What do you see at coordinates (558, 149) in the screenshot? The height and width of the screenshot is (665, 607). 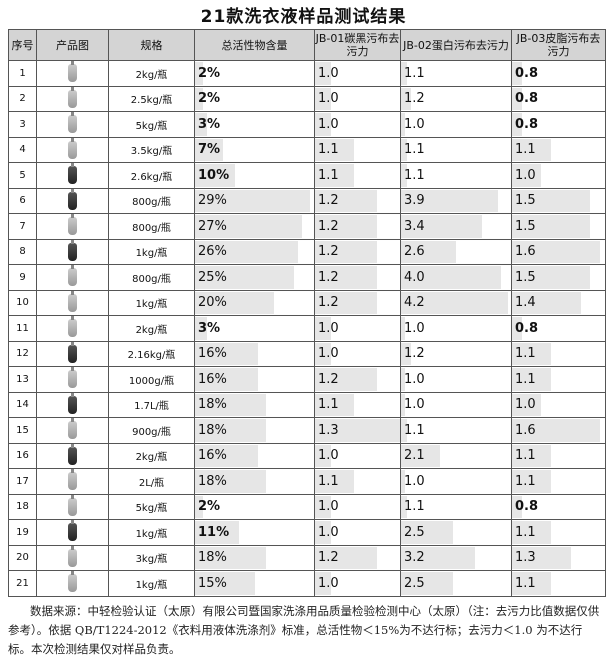 I see `jb03-cell: 1.1` at bounding box center [558, 149].